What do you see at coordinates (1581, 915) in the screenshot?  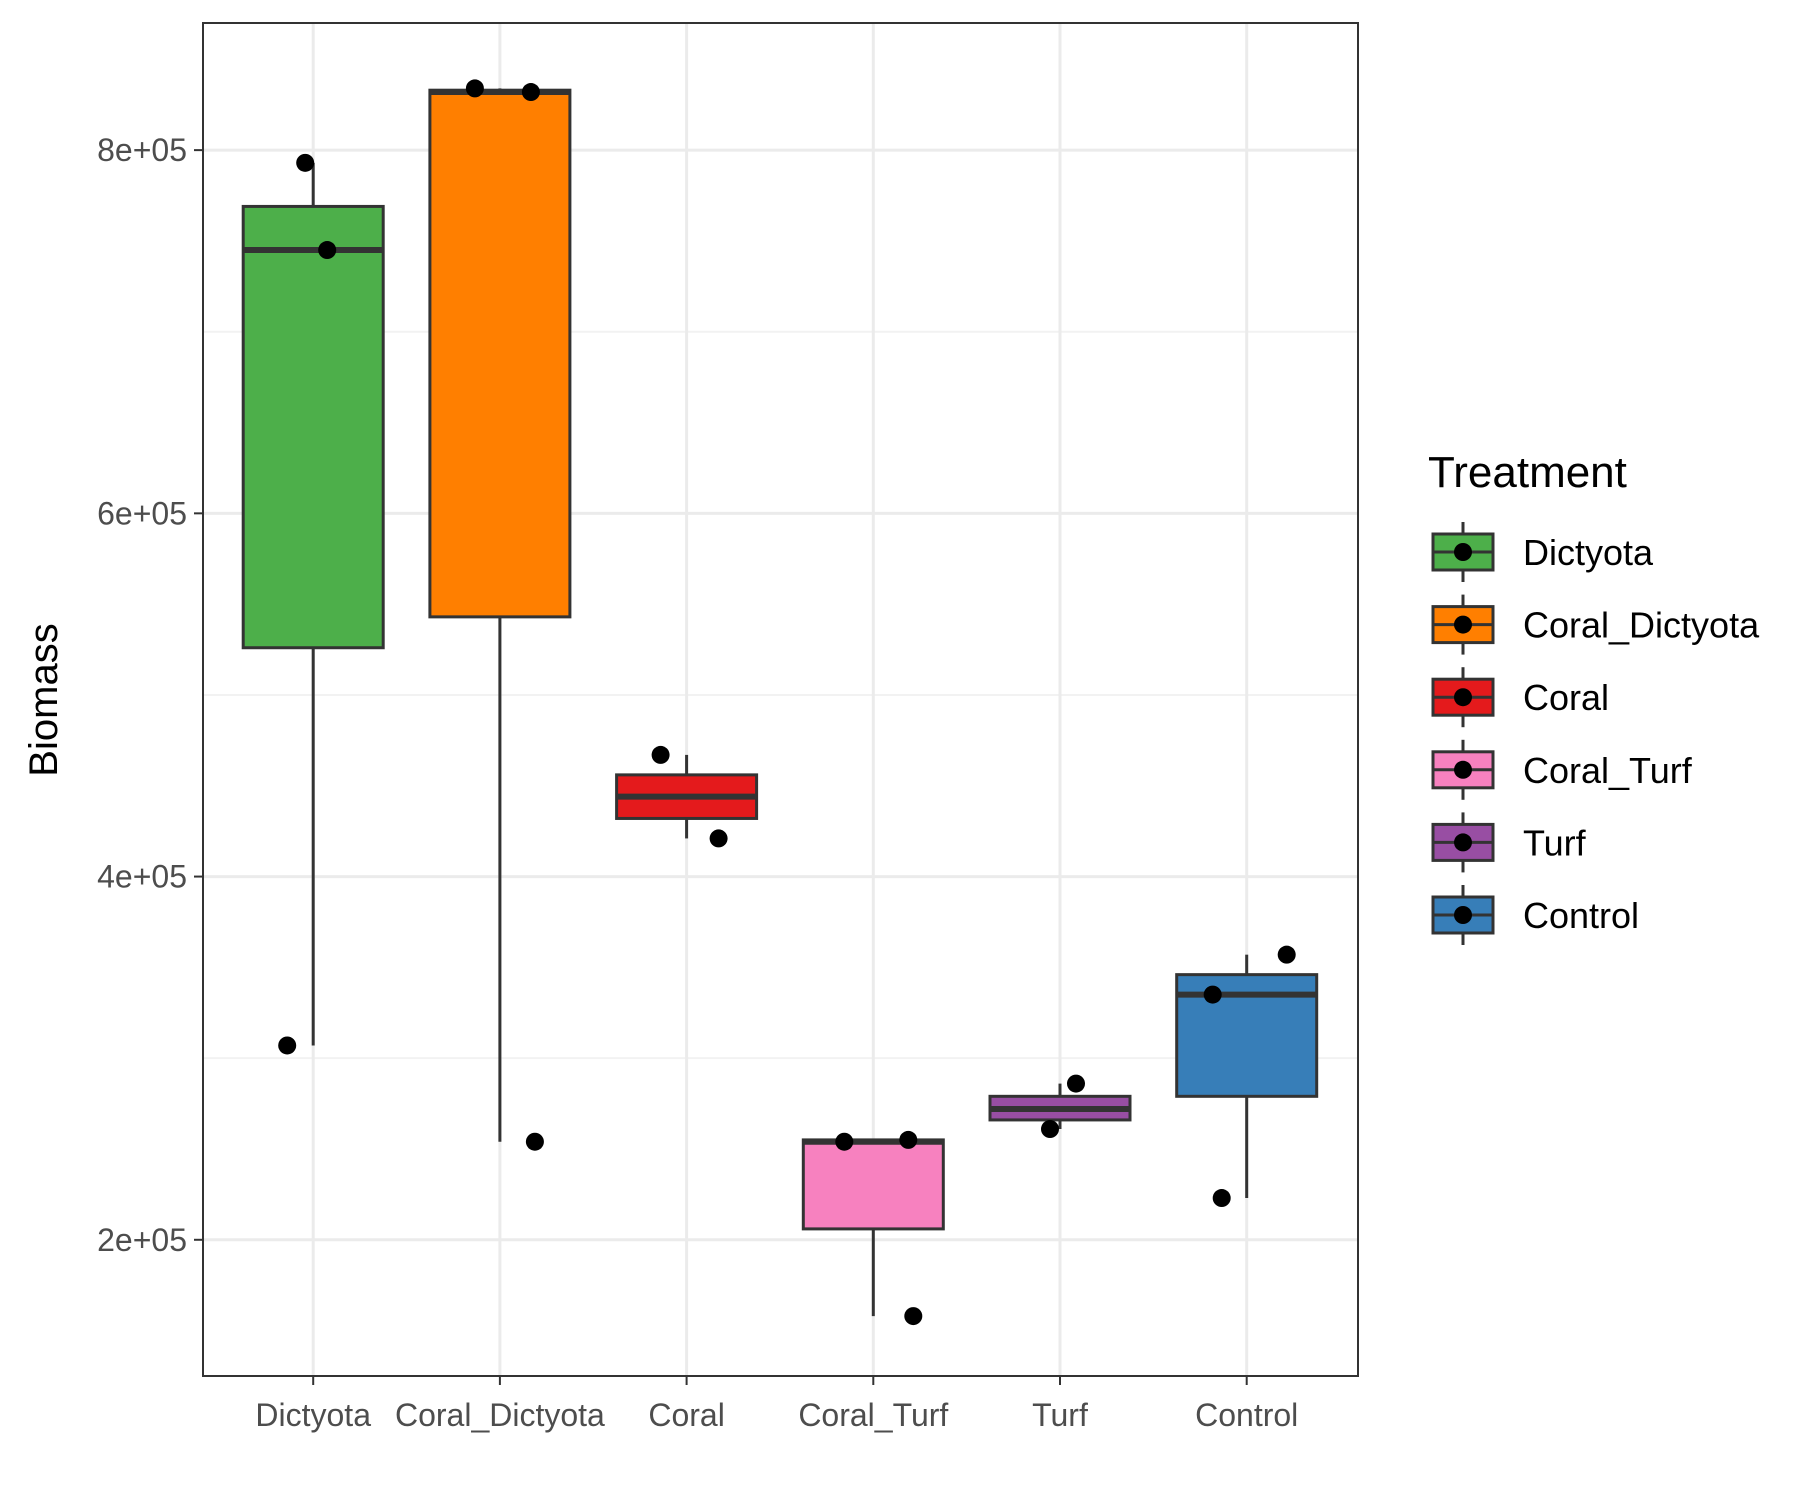 I see `legend-label: Control` at bounding box center [1581, 915].